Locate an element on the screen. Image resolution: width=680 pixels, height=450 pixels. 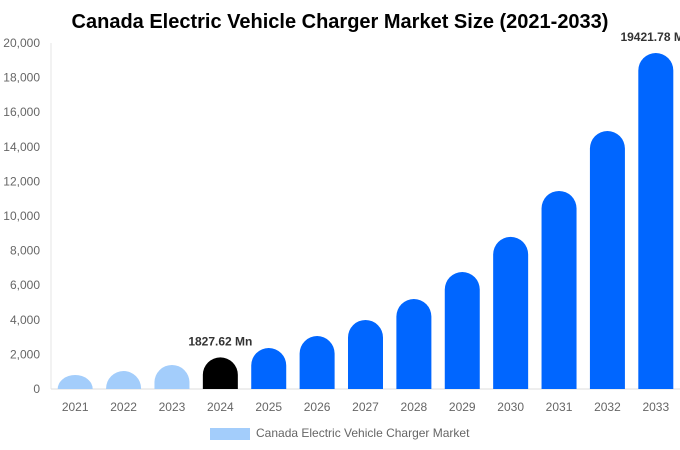
data-label: 1827.62 Mn is located at coordinates (220, 341).